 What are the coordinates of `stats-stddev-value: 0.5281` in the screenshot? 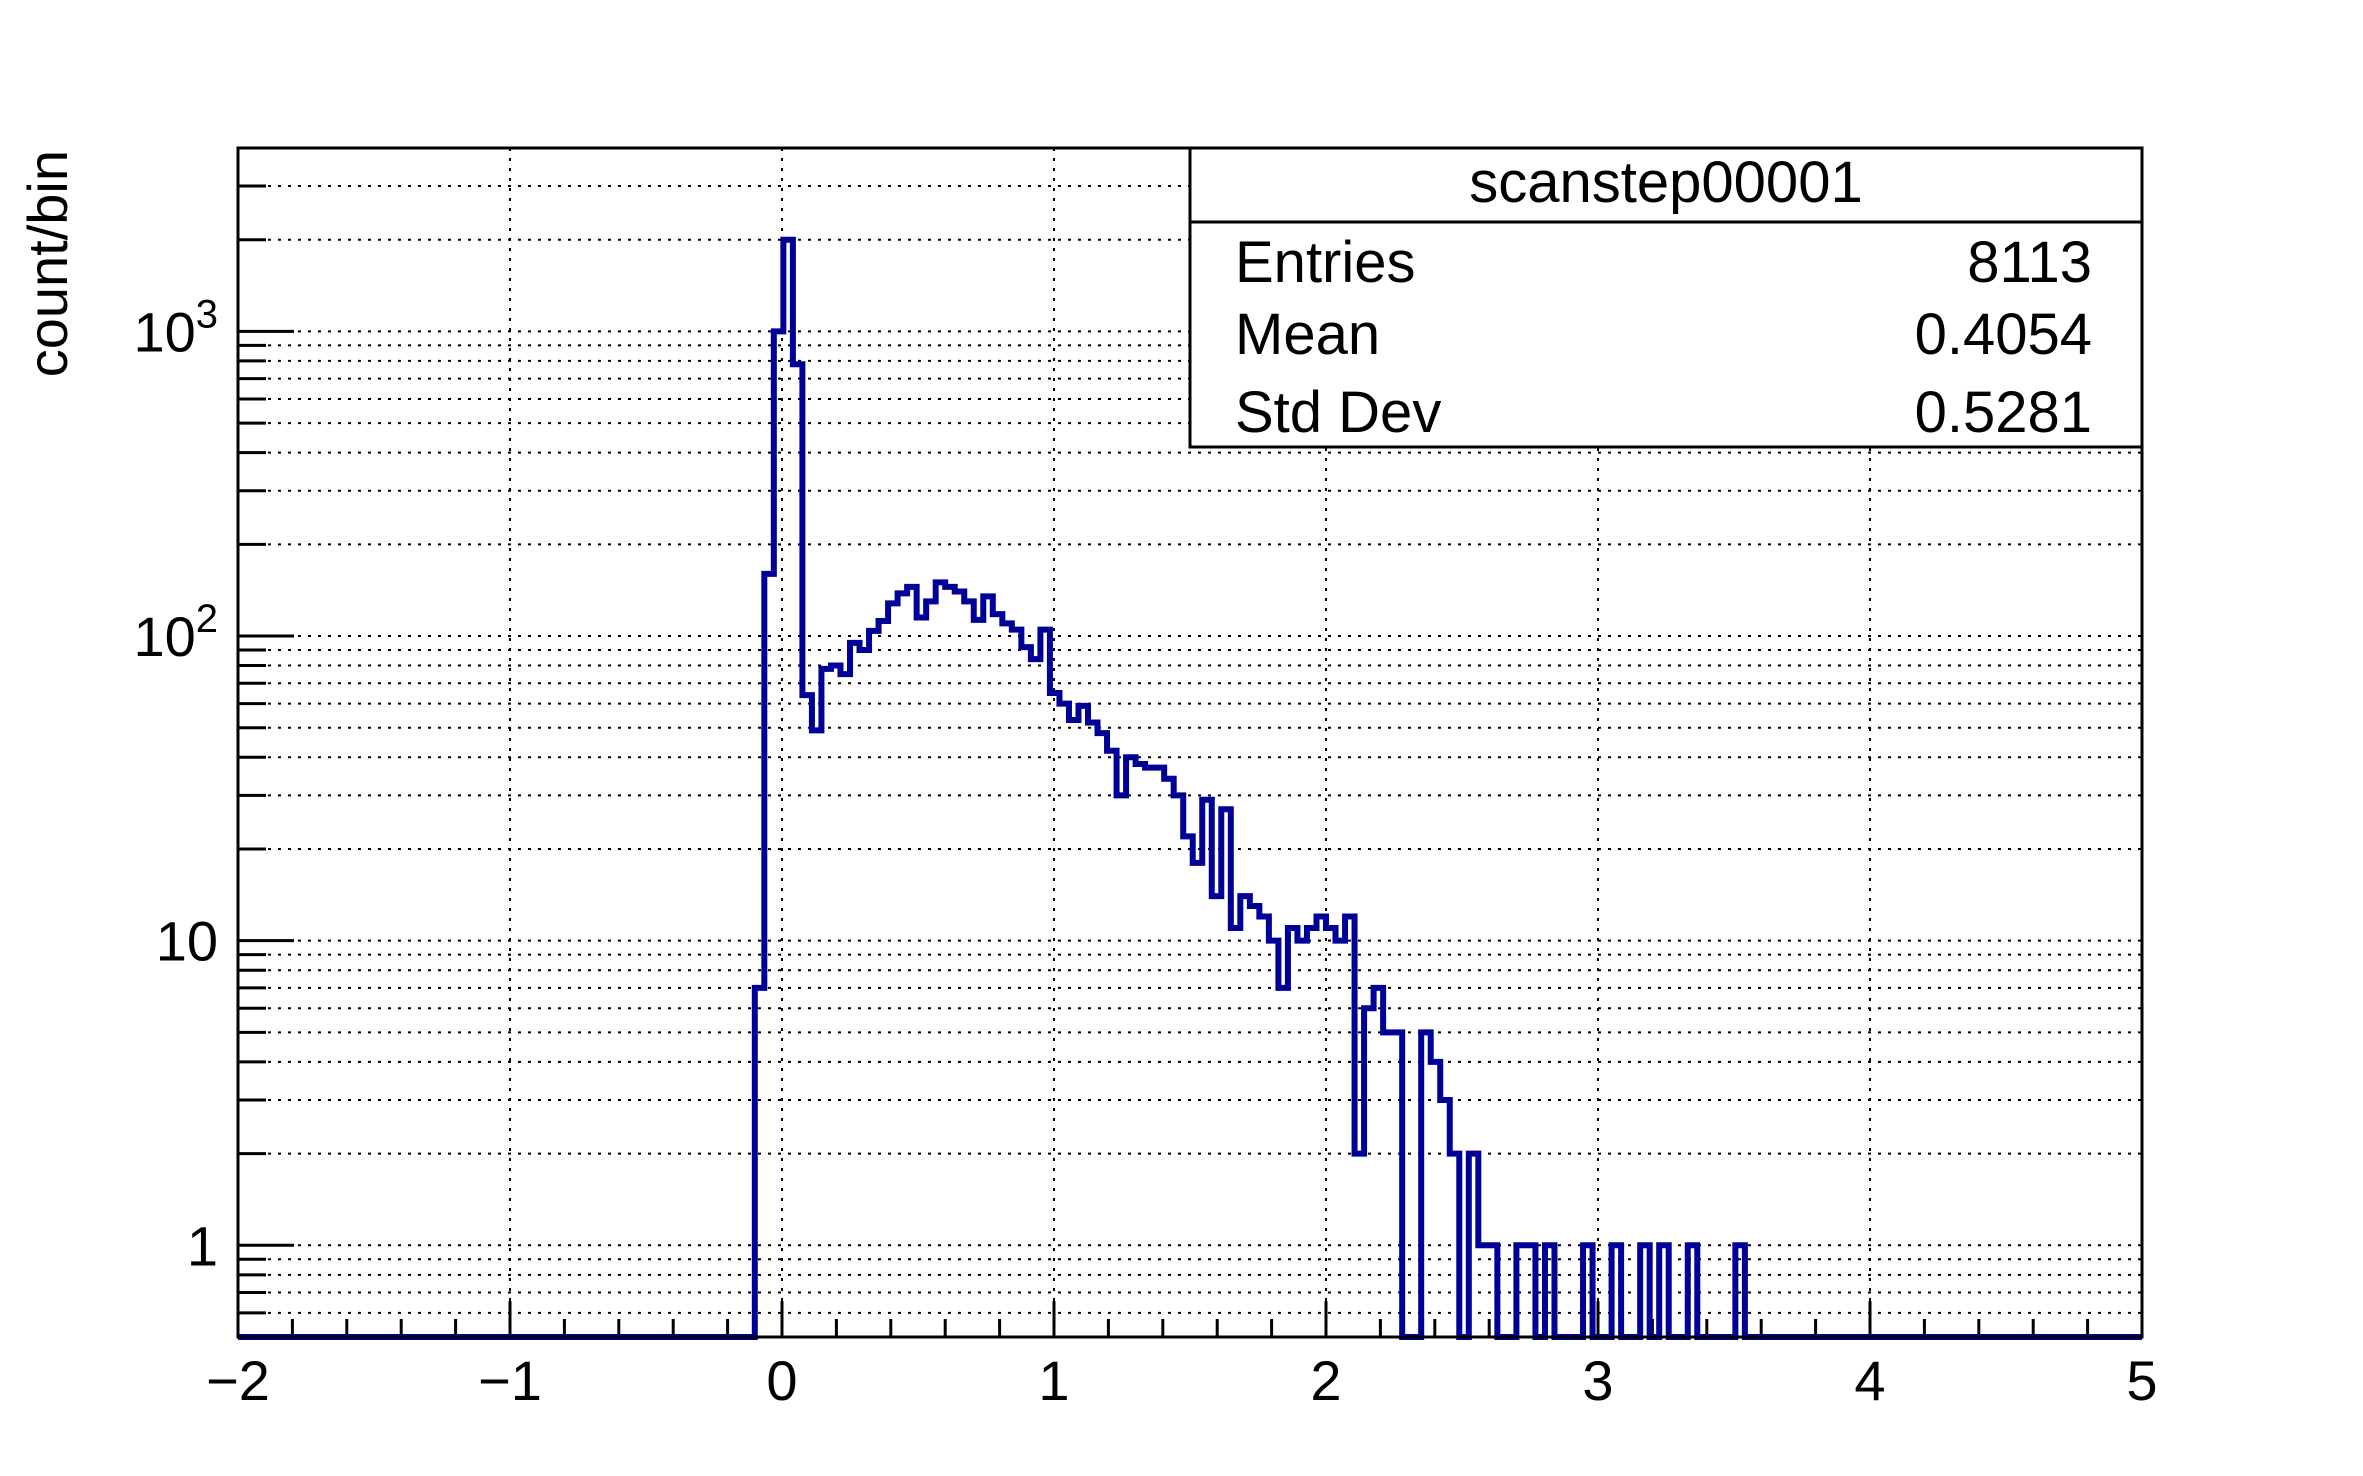 It's located at (2003, 412).